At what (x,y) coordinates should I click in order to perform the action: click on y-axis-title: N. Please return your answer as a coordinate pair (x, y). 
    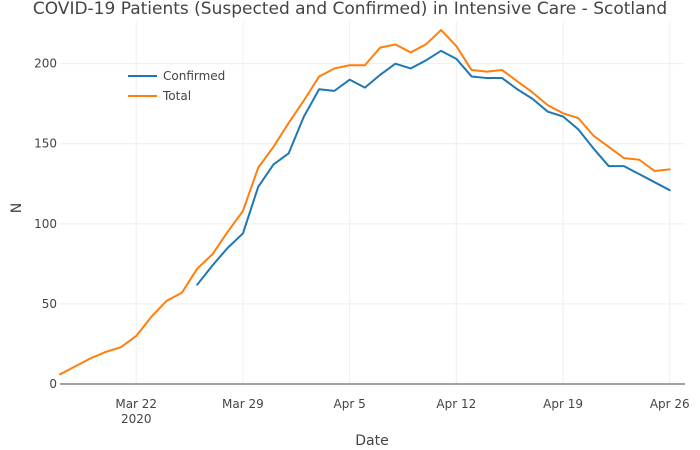
    Looking at the image, I should click on (17, 208).